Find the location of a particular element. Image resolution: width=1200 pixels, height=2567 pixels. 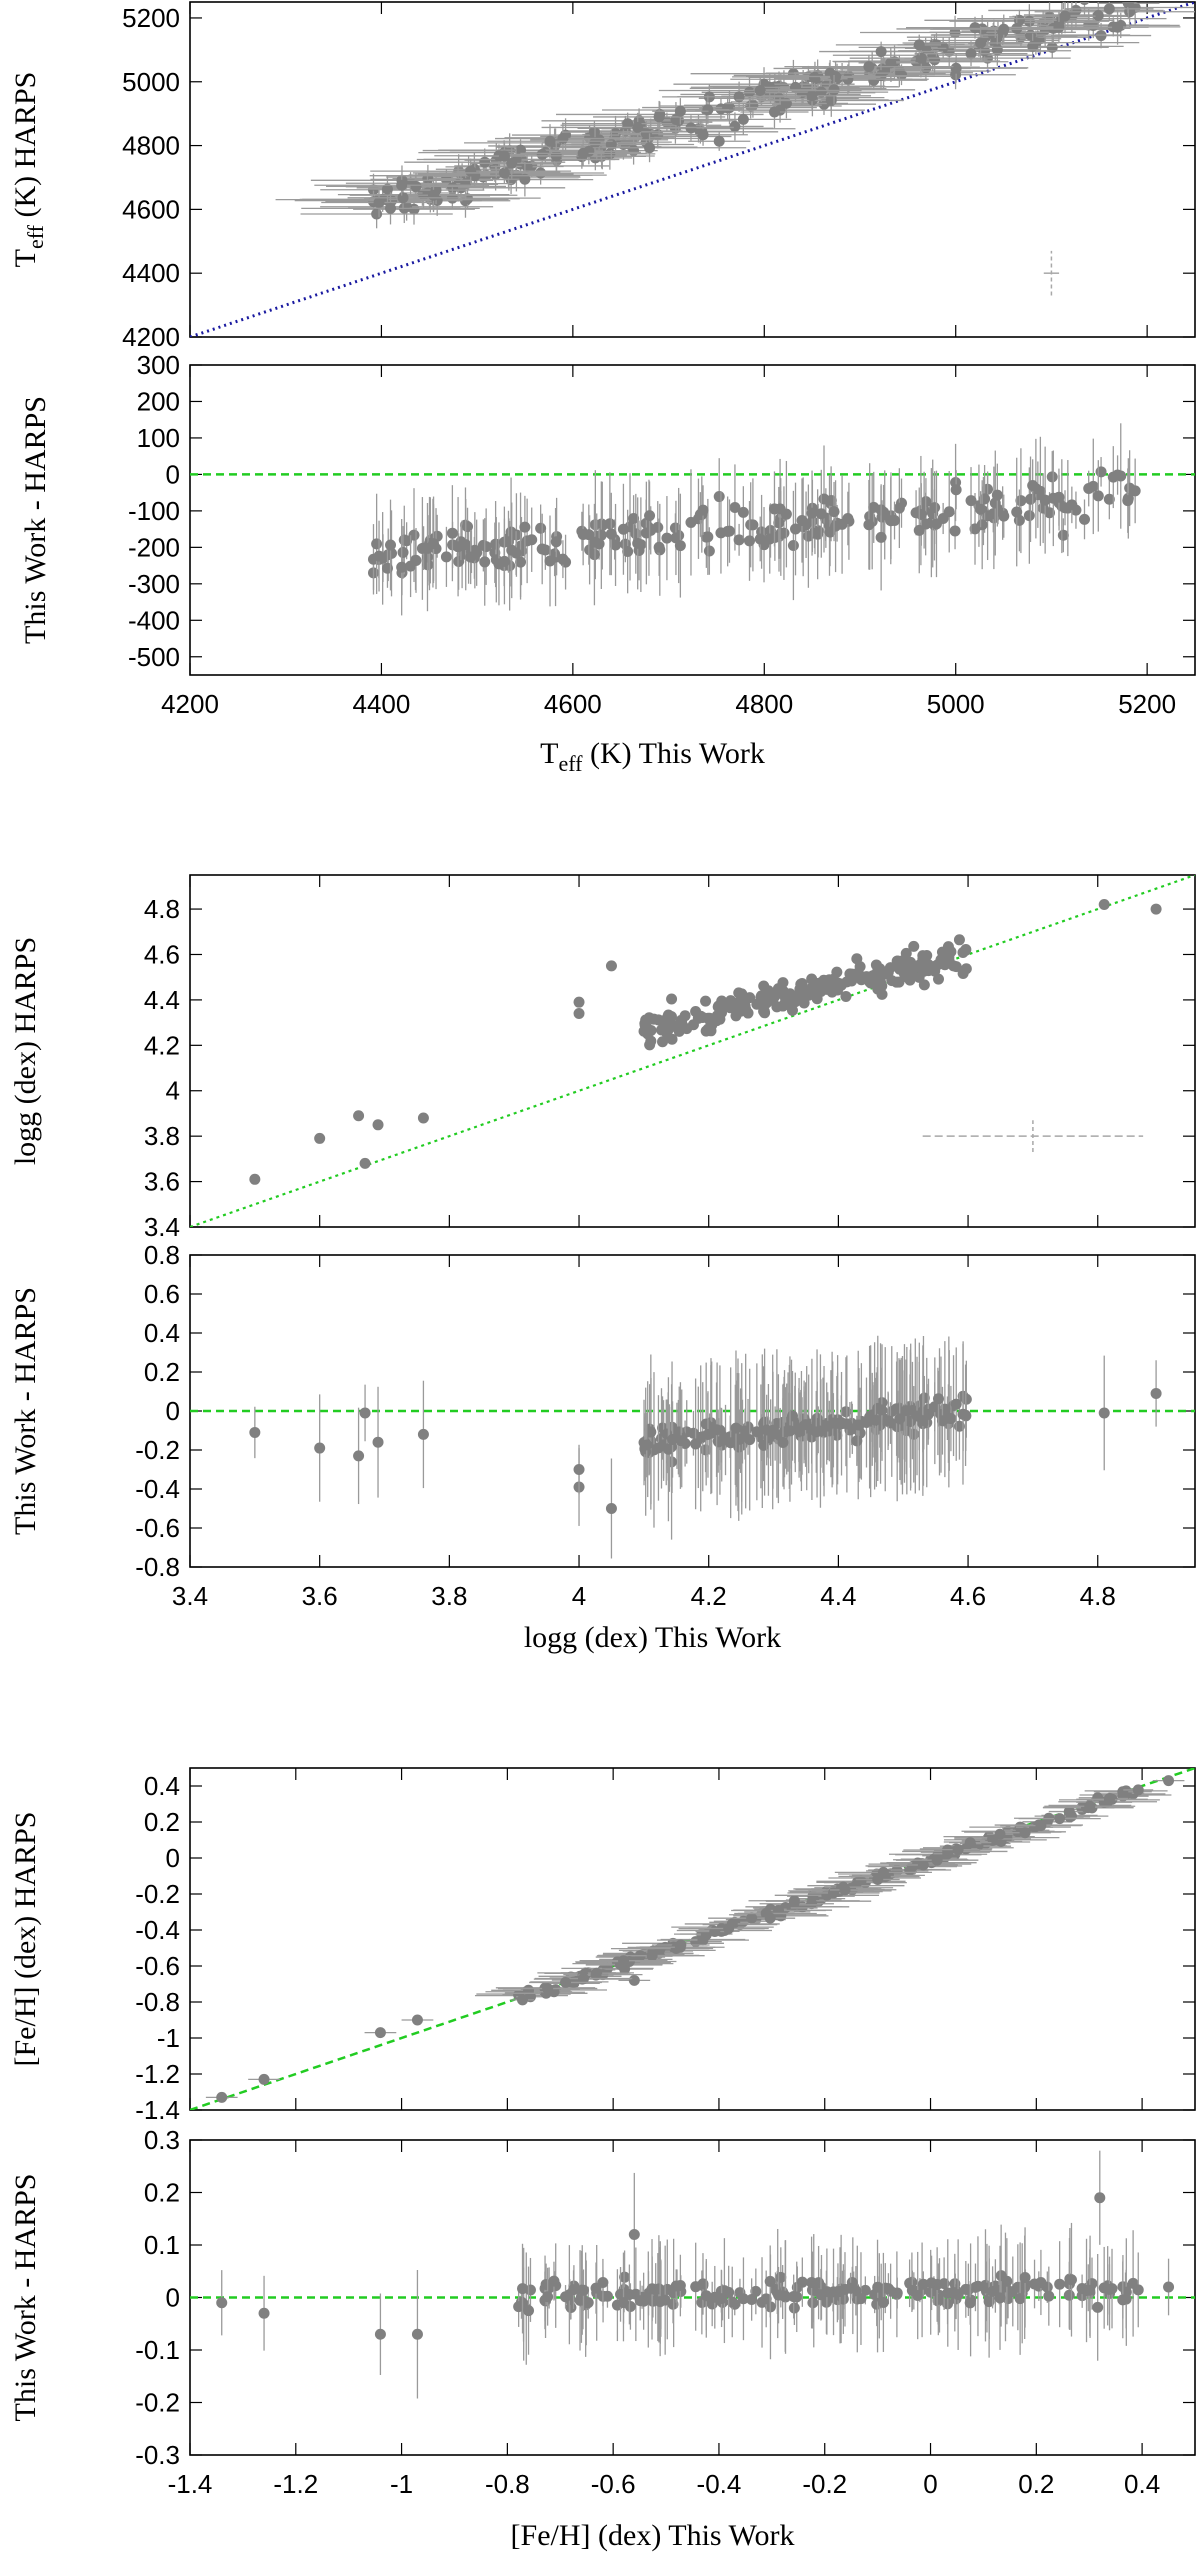

y-tick-label: 4400 is located at coordinates (151, 273).